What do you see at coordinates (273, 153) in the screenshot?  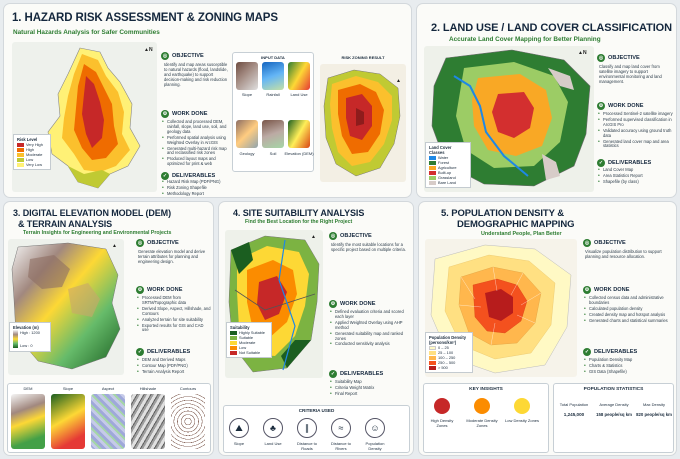 I see `input-label: Soil` at bounding box center [273, 153].